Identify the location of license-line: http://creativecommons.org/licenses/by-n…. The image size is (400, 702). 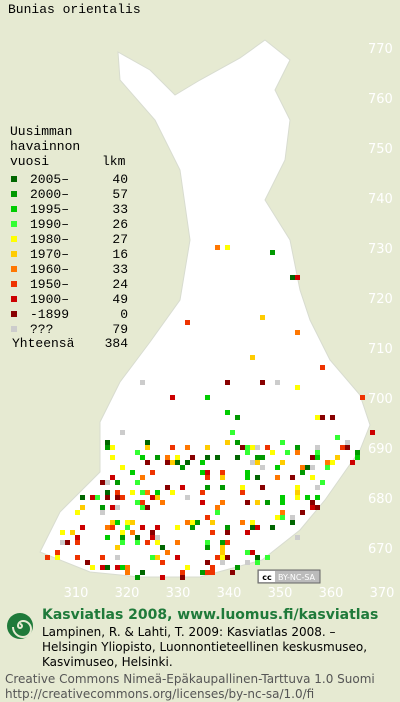
(159, 694).